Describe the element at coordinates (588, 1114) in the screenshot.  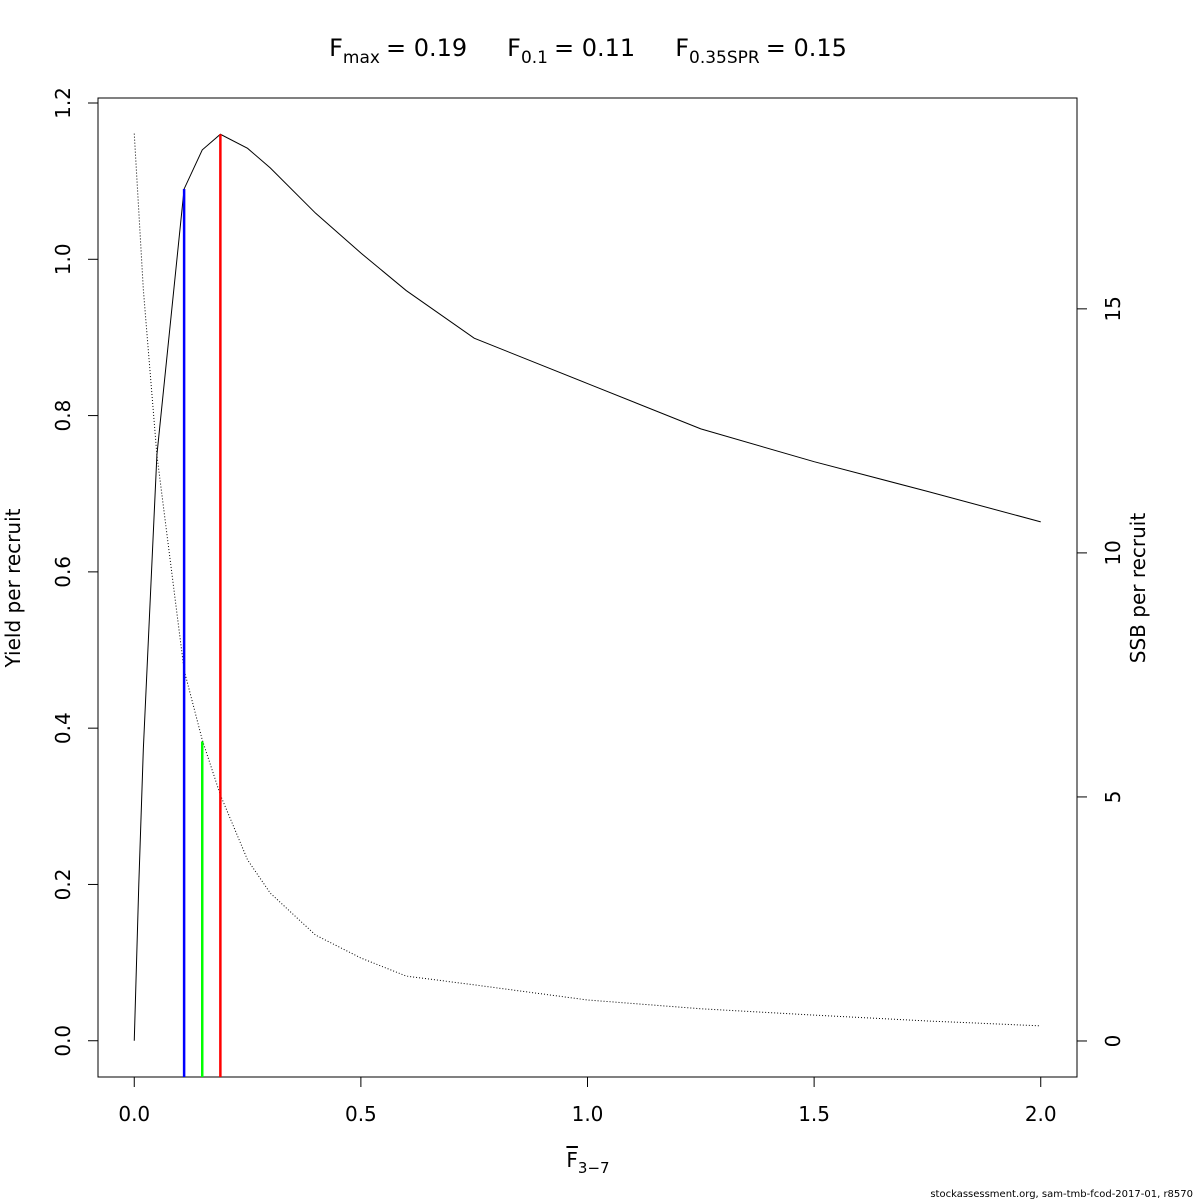
I see `x-tick-label: 1.0` at that location.